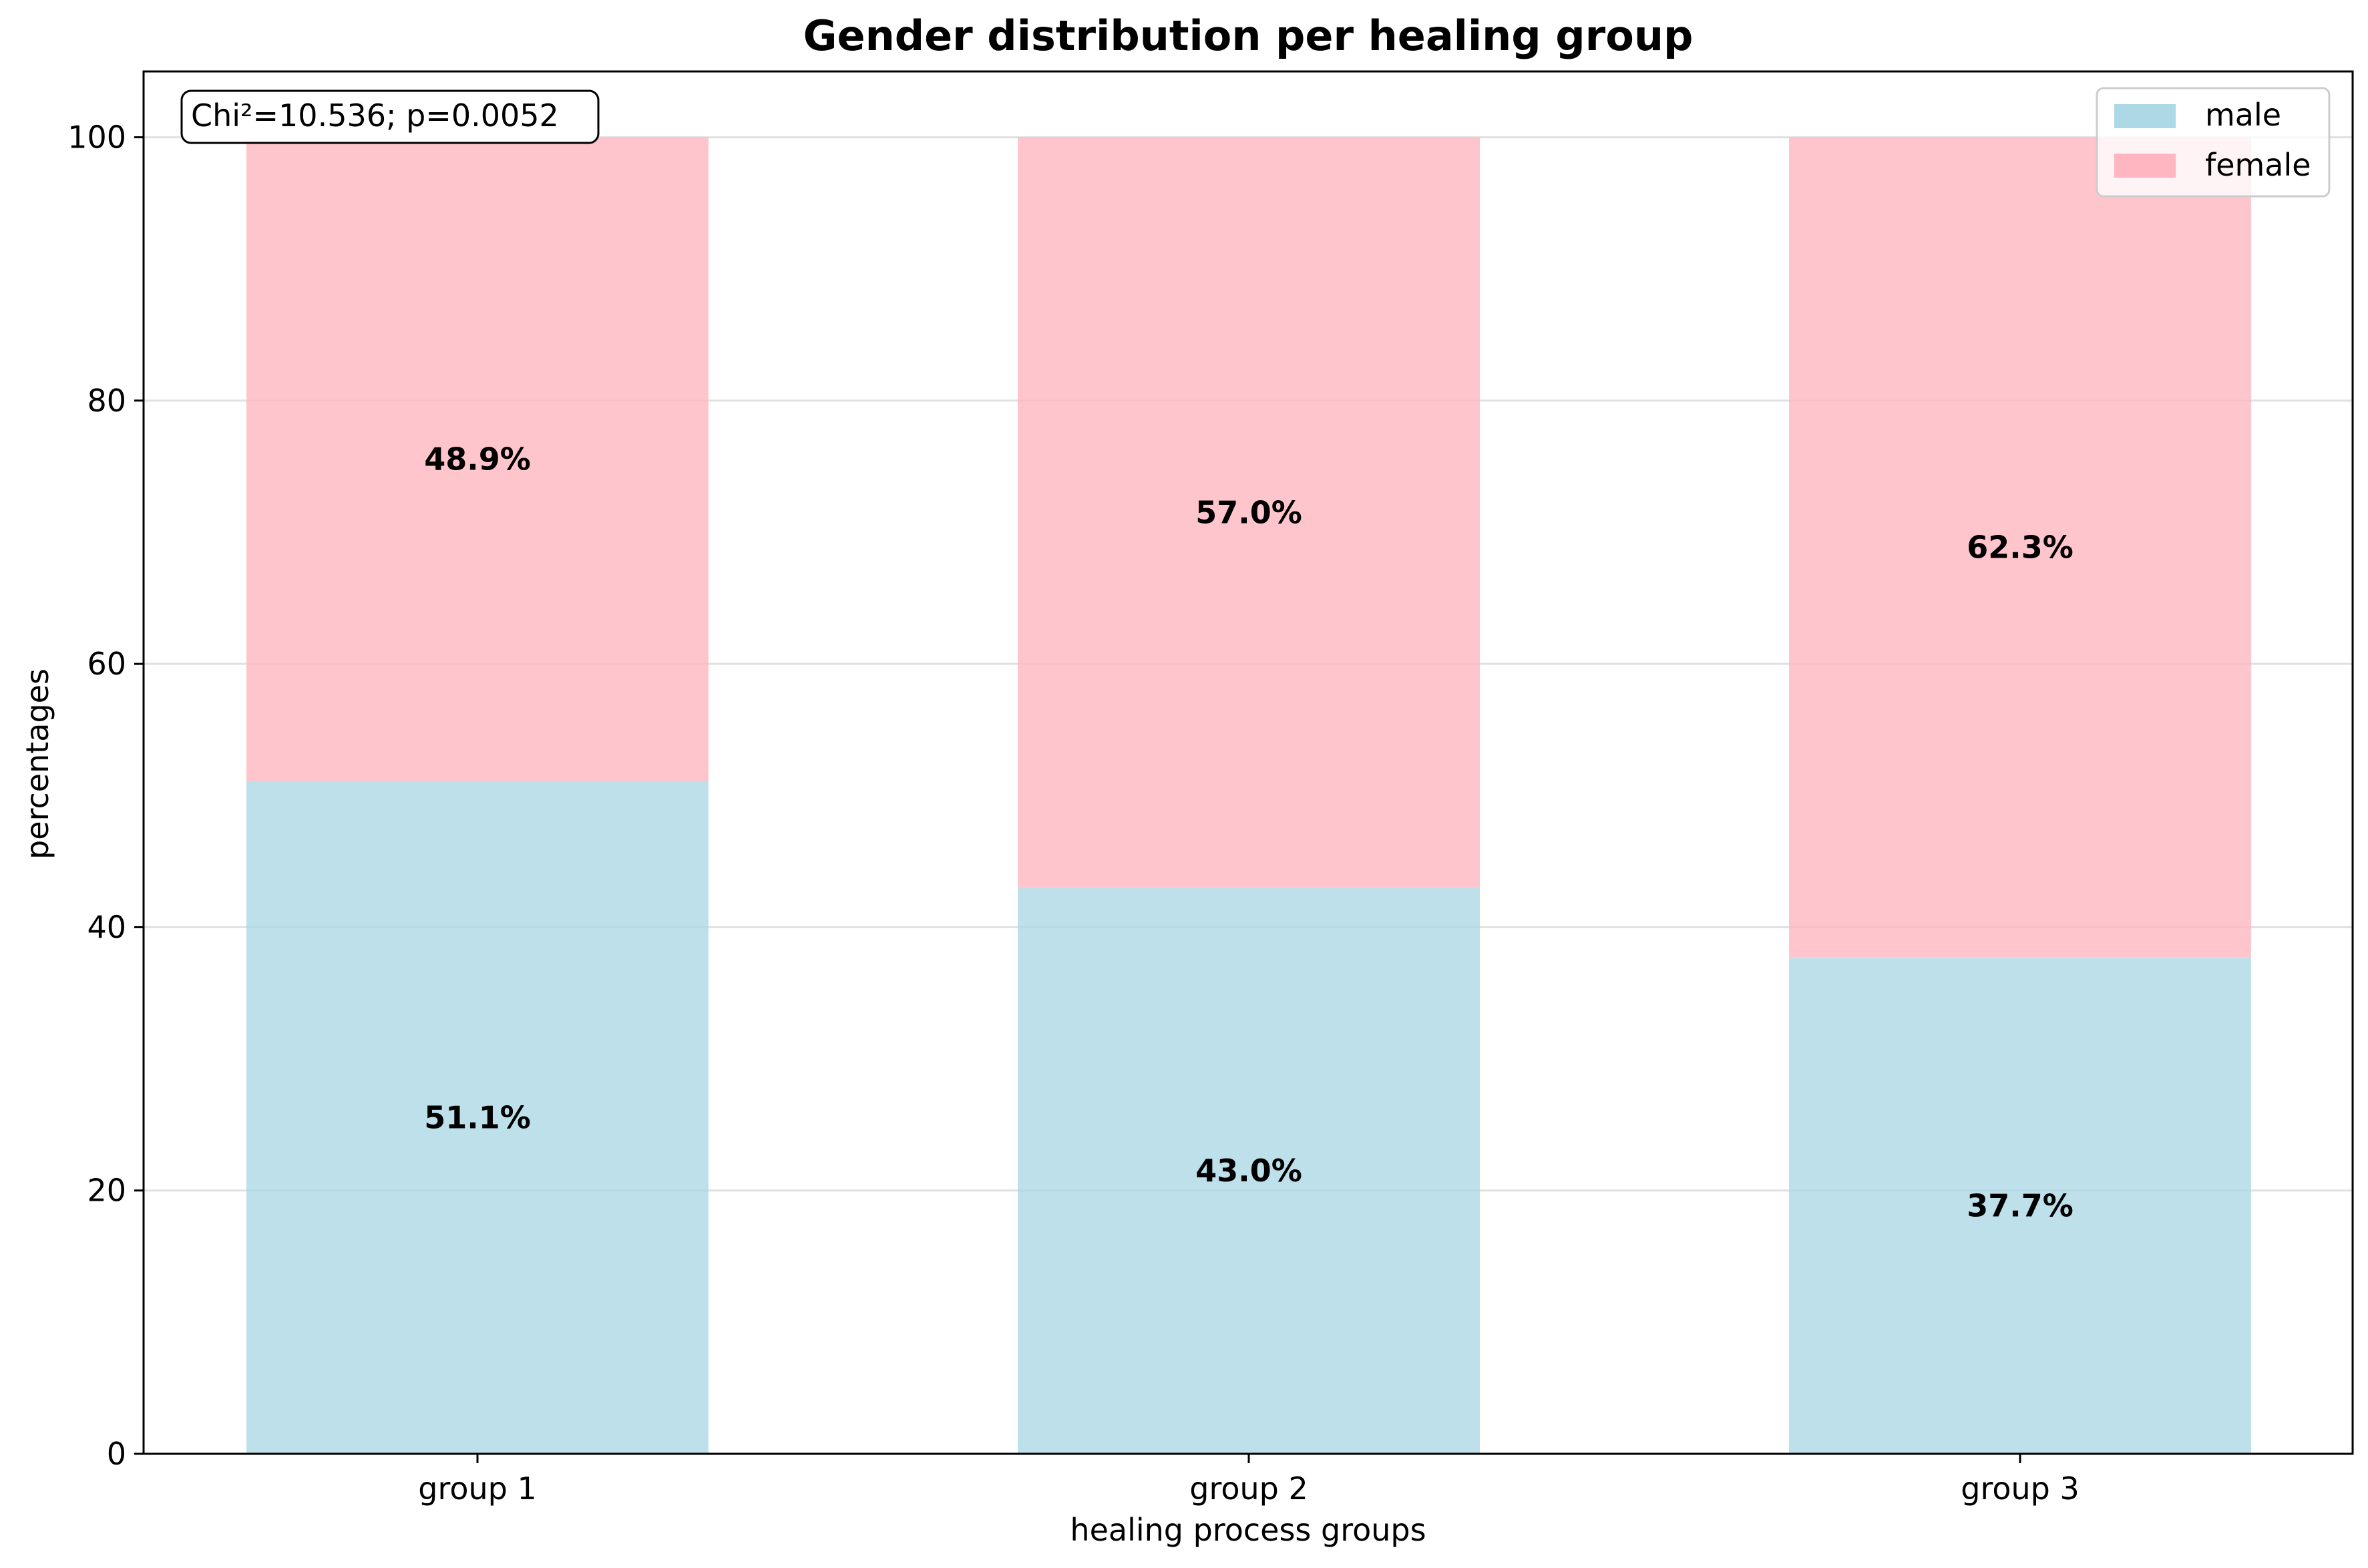 This screenshot has width=2368, height=1568. What do you see at coordinates (96, 138) in the screenshot?
I see `y-tick-label: 100` at bounding box center [96, 138].